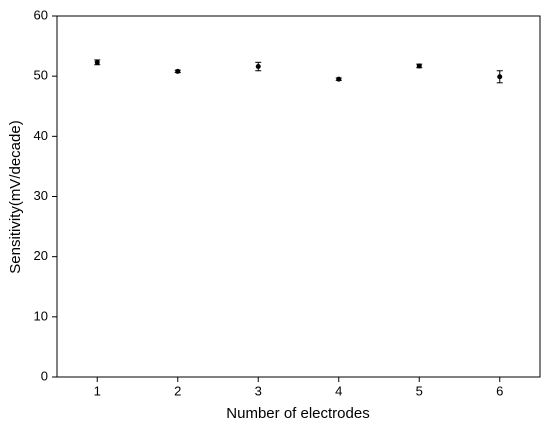 This screenshot has height=429, width=550. Describe the element at coordinates (177, 390) in the screenshot. I see `x-tick-label: 2` at that location.